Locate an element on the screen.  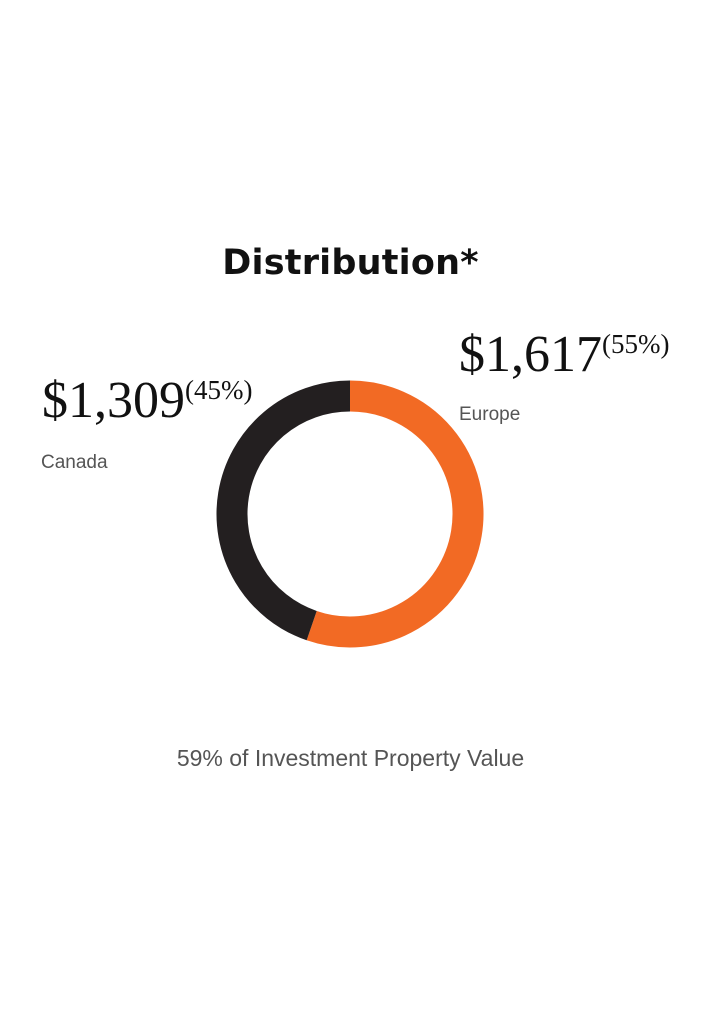
chart-caption: 59% of Investment Property Value is located at coordinates (350, 758).